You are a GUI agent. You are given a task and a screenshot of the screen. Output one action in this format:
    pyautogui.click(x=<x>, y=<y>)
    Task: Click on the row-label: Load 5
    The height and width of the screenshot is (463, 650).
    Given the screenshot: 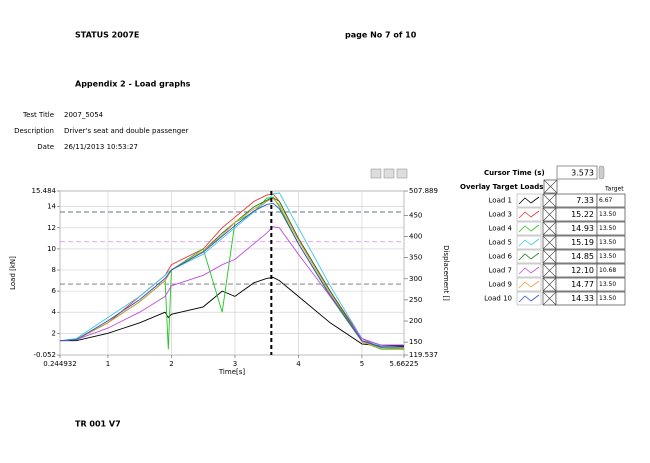 What is the action you would take?
    pyautogui.click(x=500, y=243)
    